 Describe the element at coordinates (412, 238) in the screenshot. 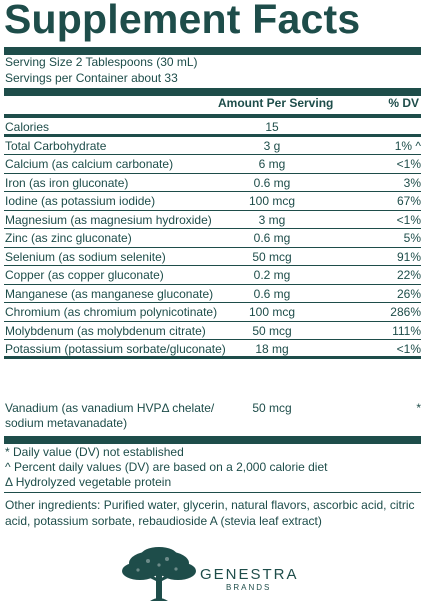

I see `nutrient-dv: 5%` at that location.